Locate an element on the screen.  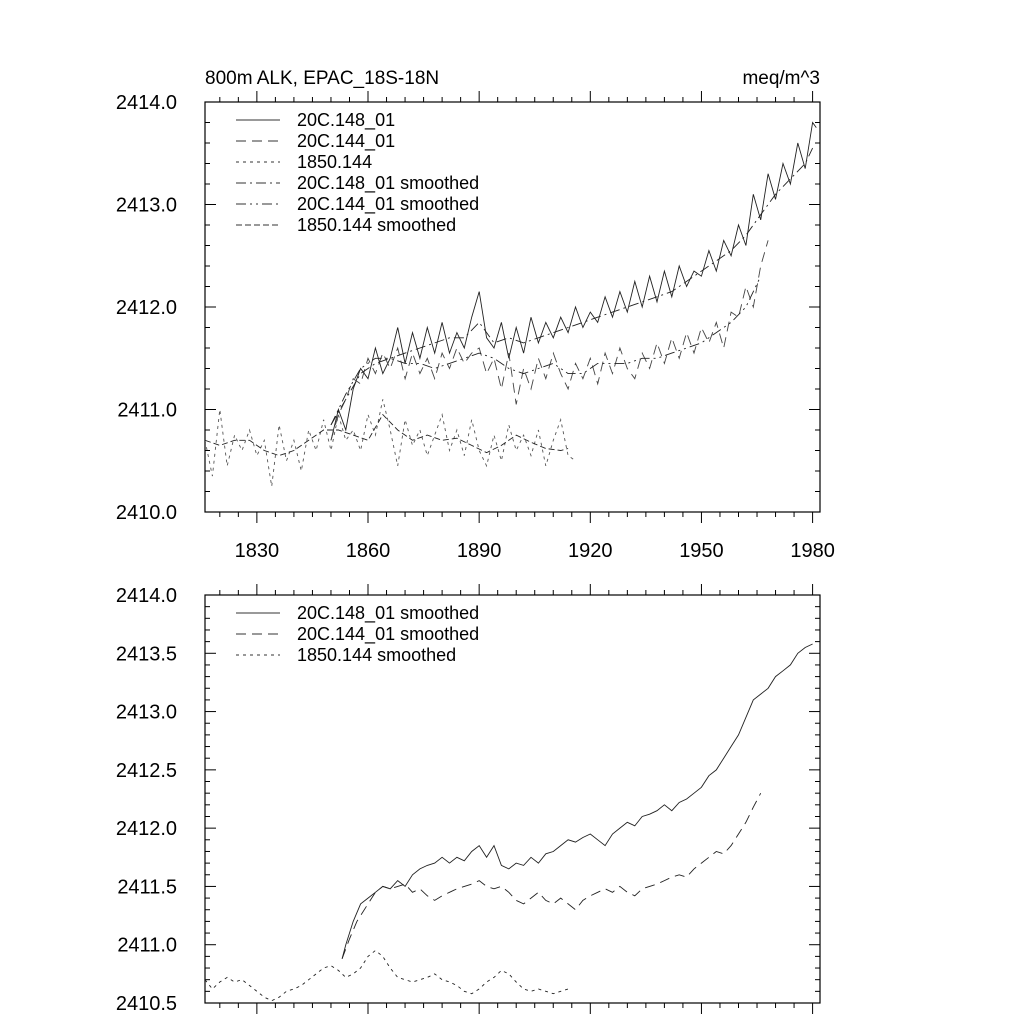
x-tick-label: 1980 is located at coordinates (812, 551).